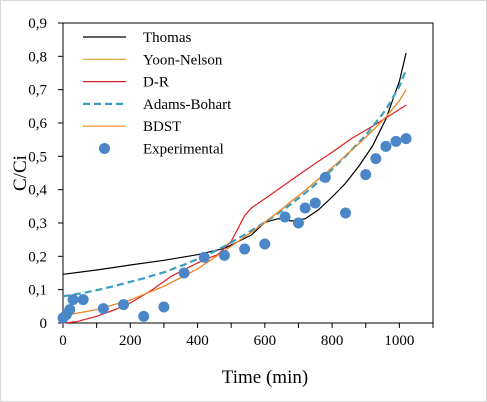 The width and height of the screenshot is (487, 402). What do you see at coordinates (130, 341) in the screenshot?
I see `x-tick-label: 200` at bounding box center [130, 341].